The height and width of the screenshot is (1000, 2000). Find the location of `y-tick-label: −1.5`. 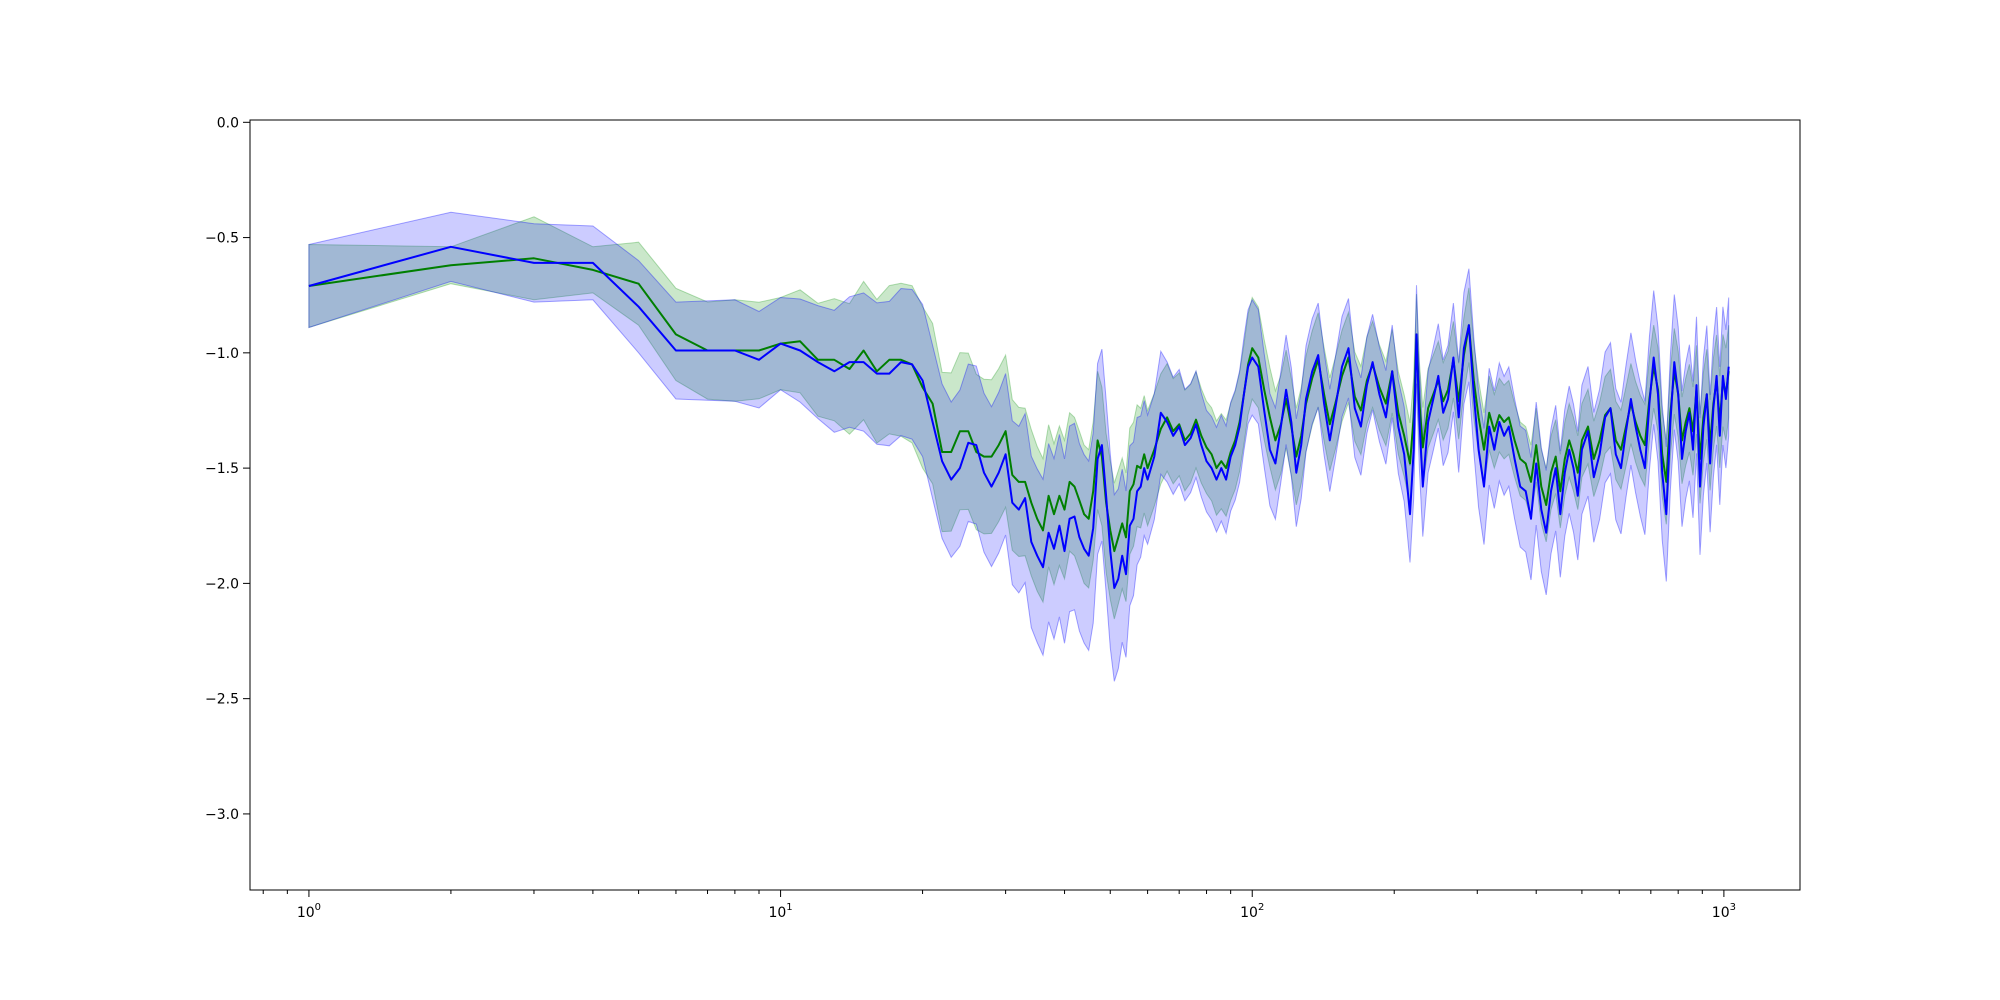

y-tick-label: −1.5 is located at coordinates (222, 469).